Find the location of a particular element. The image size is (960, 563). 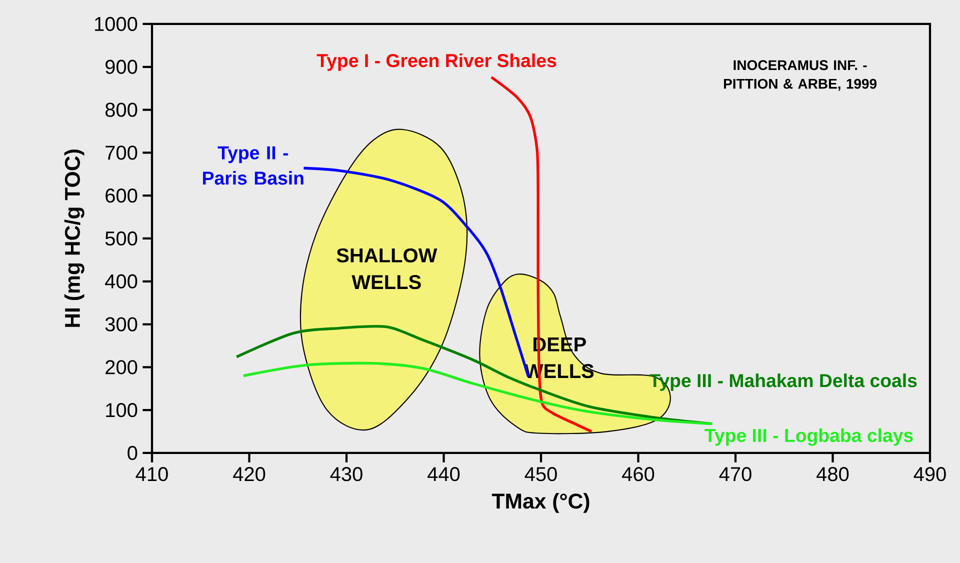

series-label: Type II - Paris Basin is located at coordinates (253, 165).